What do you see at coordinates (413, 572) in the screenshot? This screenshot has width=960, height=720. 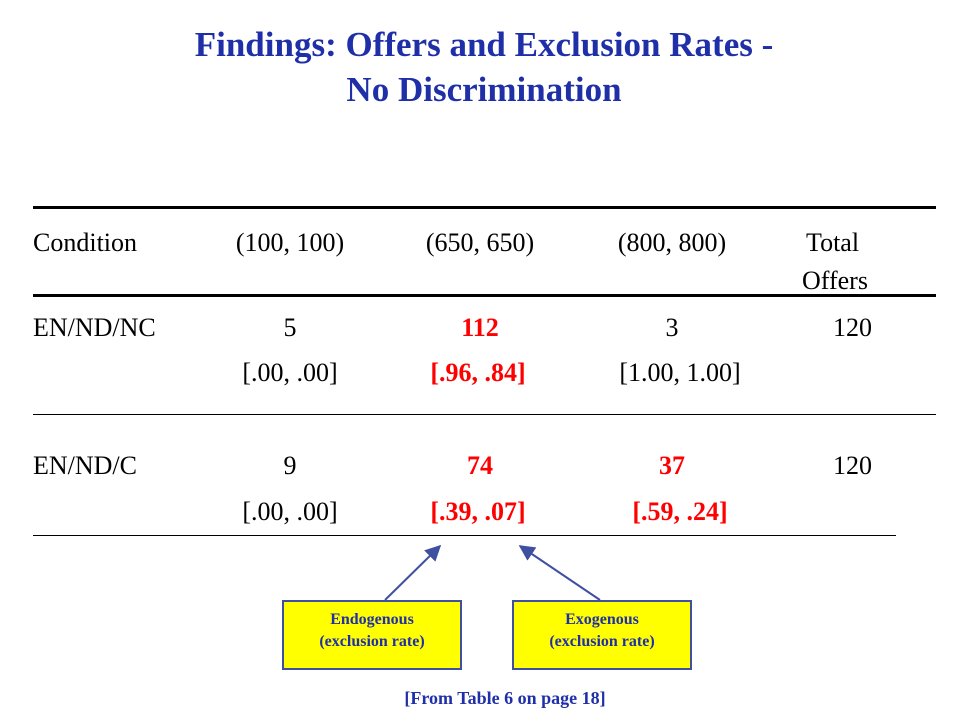 I see `endogenous-arrow` at bounding box center [413, 572].